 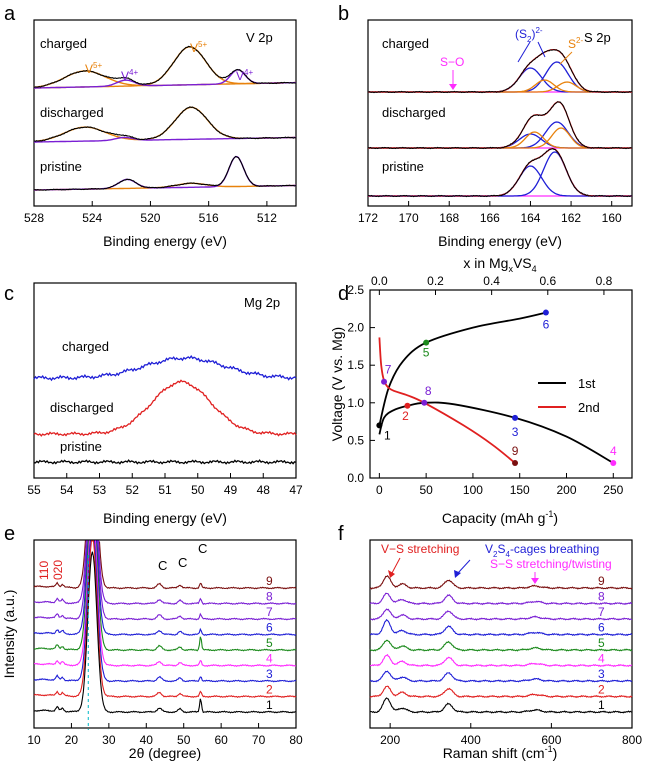 What do you see at coordinates (109, 740) in the screenshot?
I see `panel-e-x-tick-label: 30` at bounding box center [109, 740].